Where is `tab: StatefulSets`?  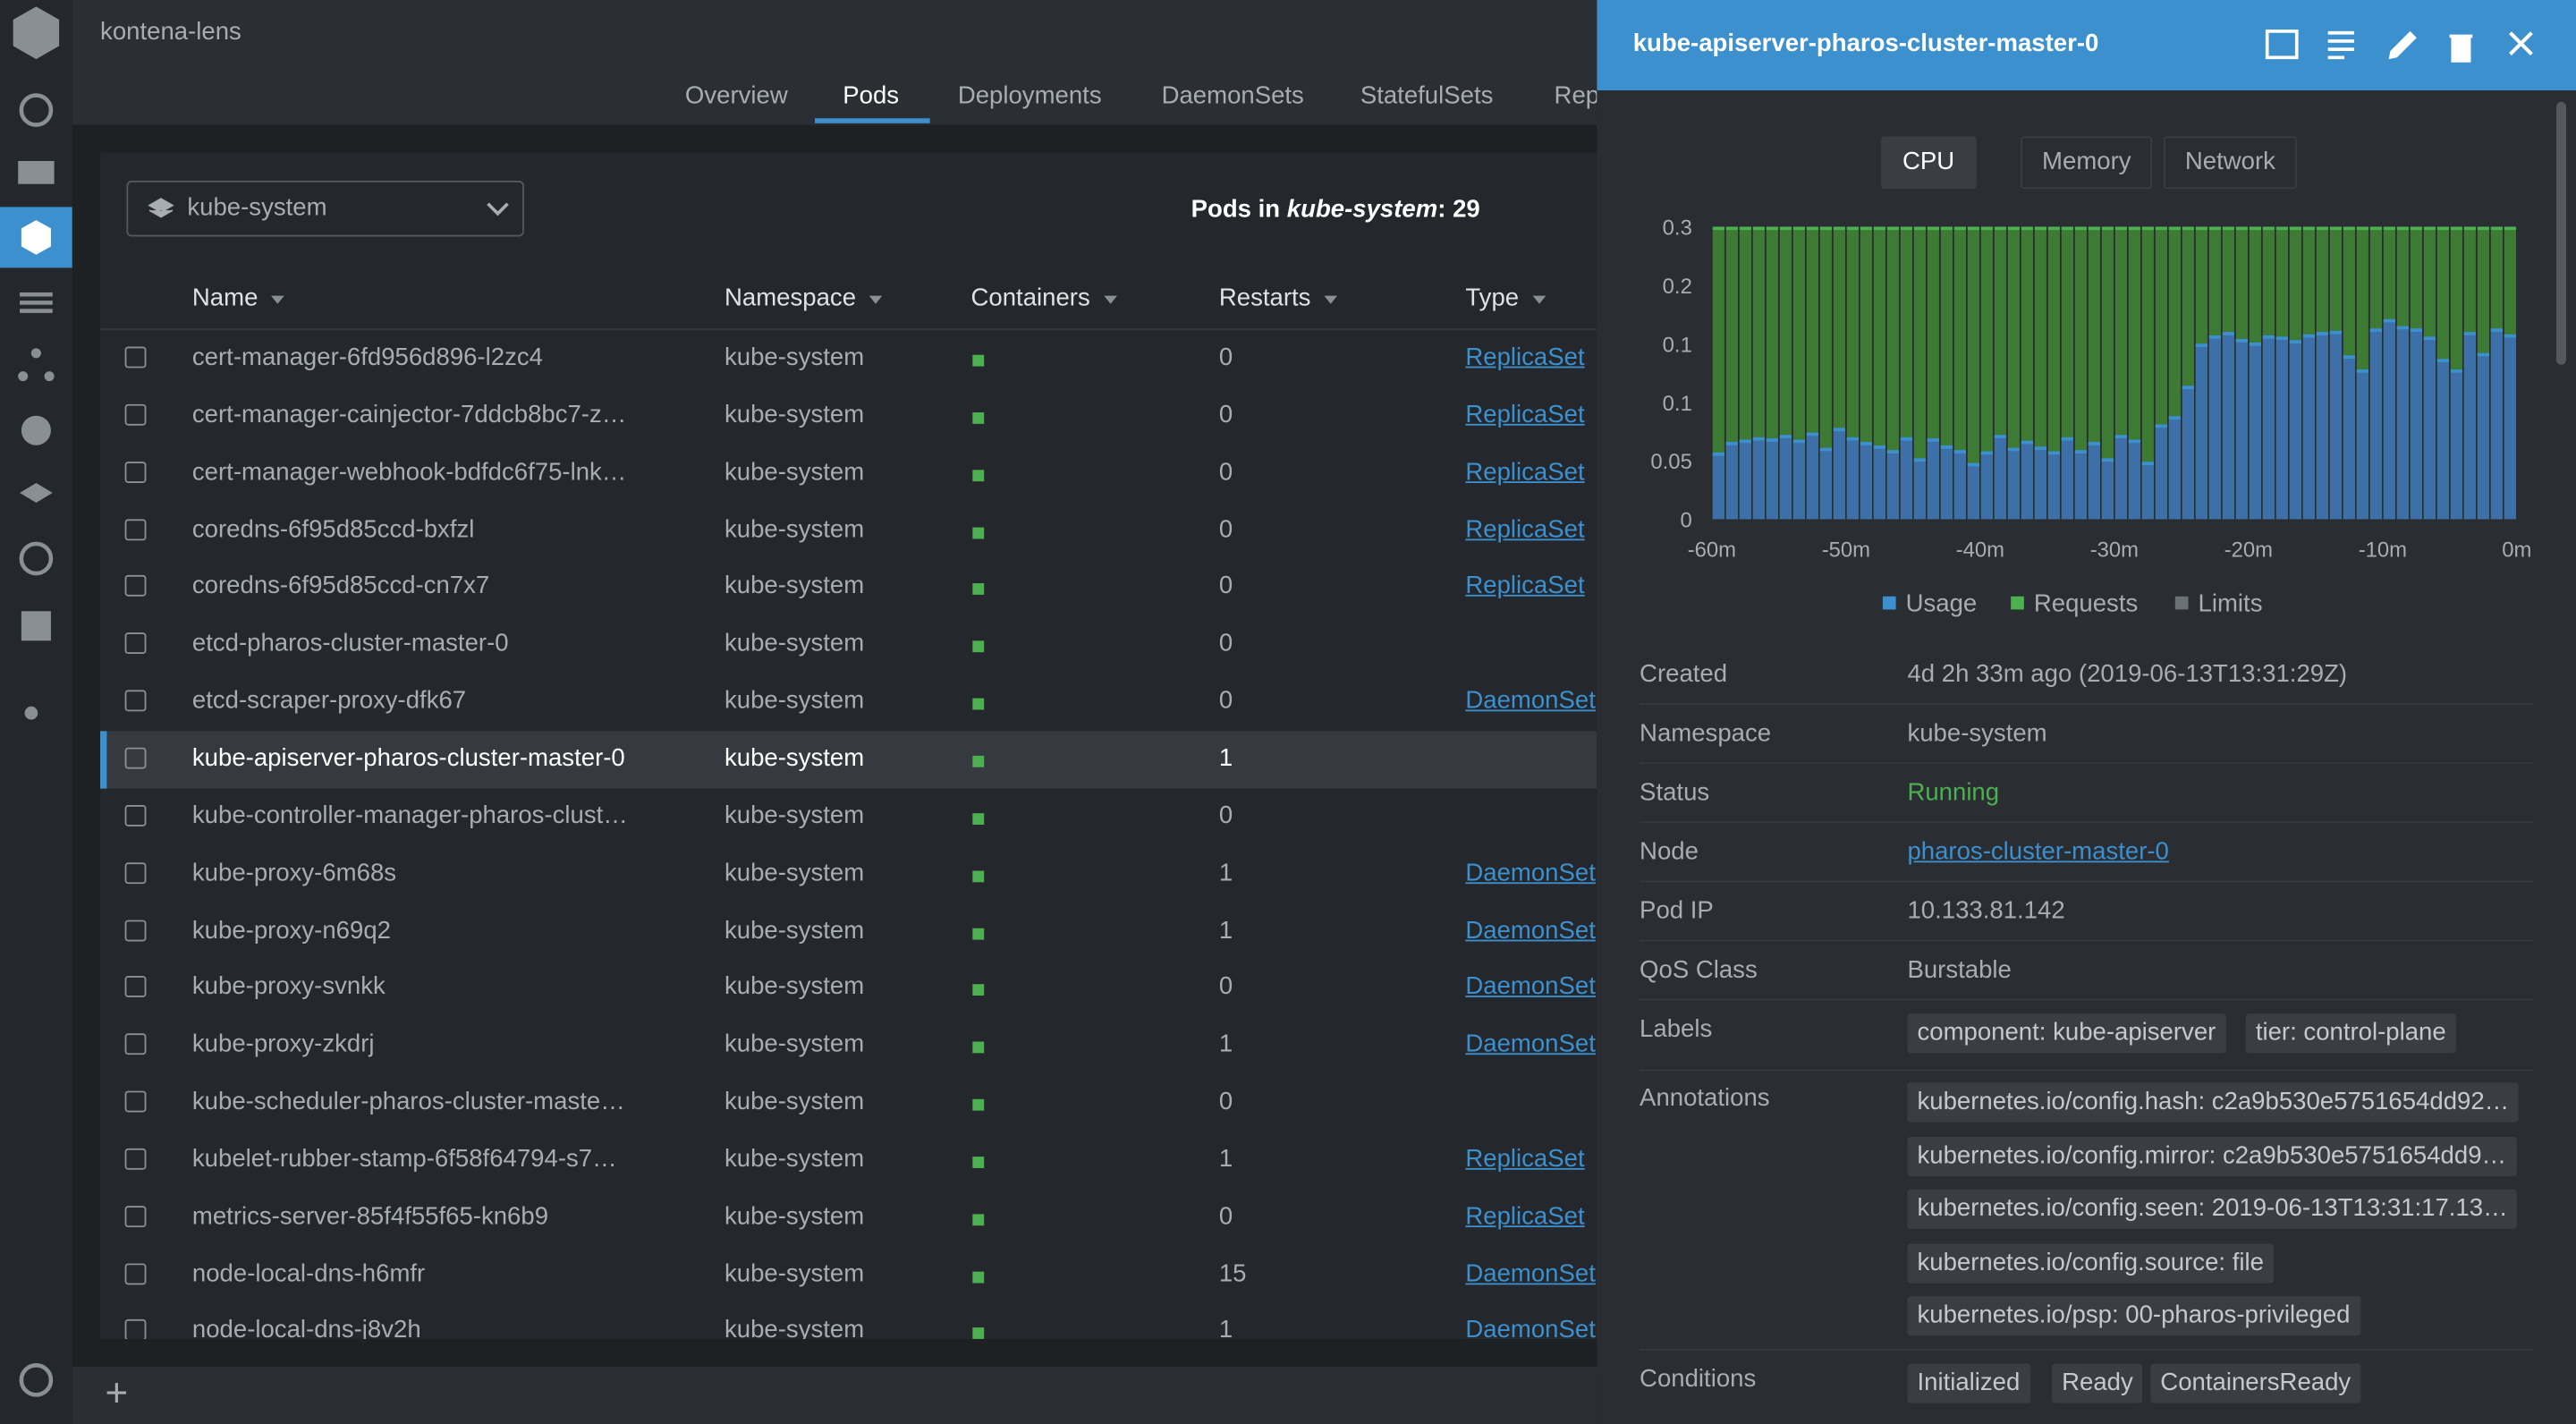 tab: StatefulSets is located at coordinates (1427, 96).